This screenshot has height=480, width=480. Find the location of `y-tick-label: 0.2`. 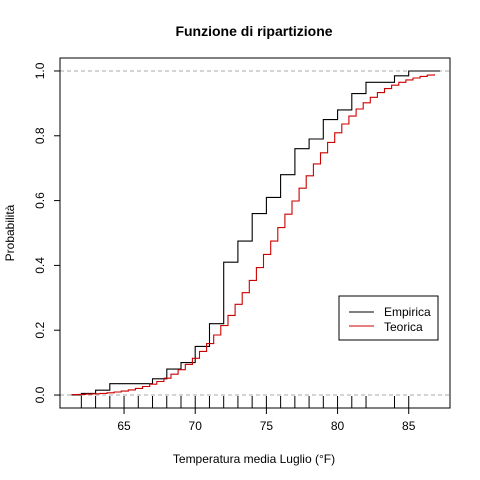

y-tick-label: 0.2 is located at coordinates (40, 330).